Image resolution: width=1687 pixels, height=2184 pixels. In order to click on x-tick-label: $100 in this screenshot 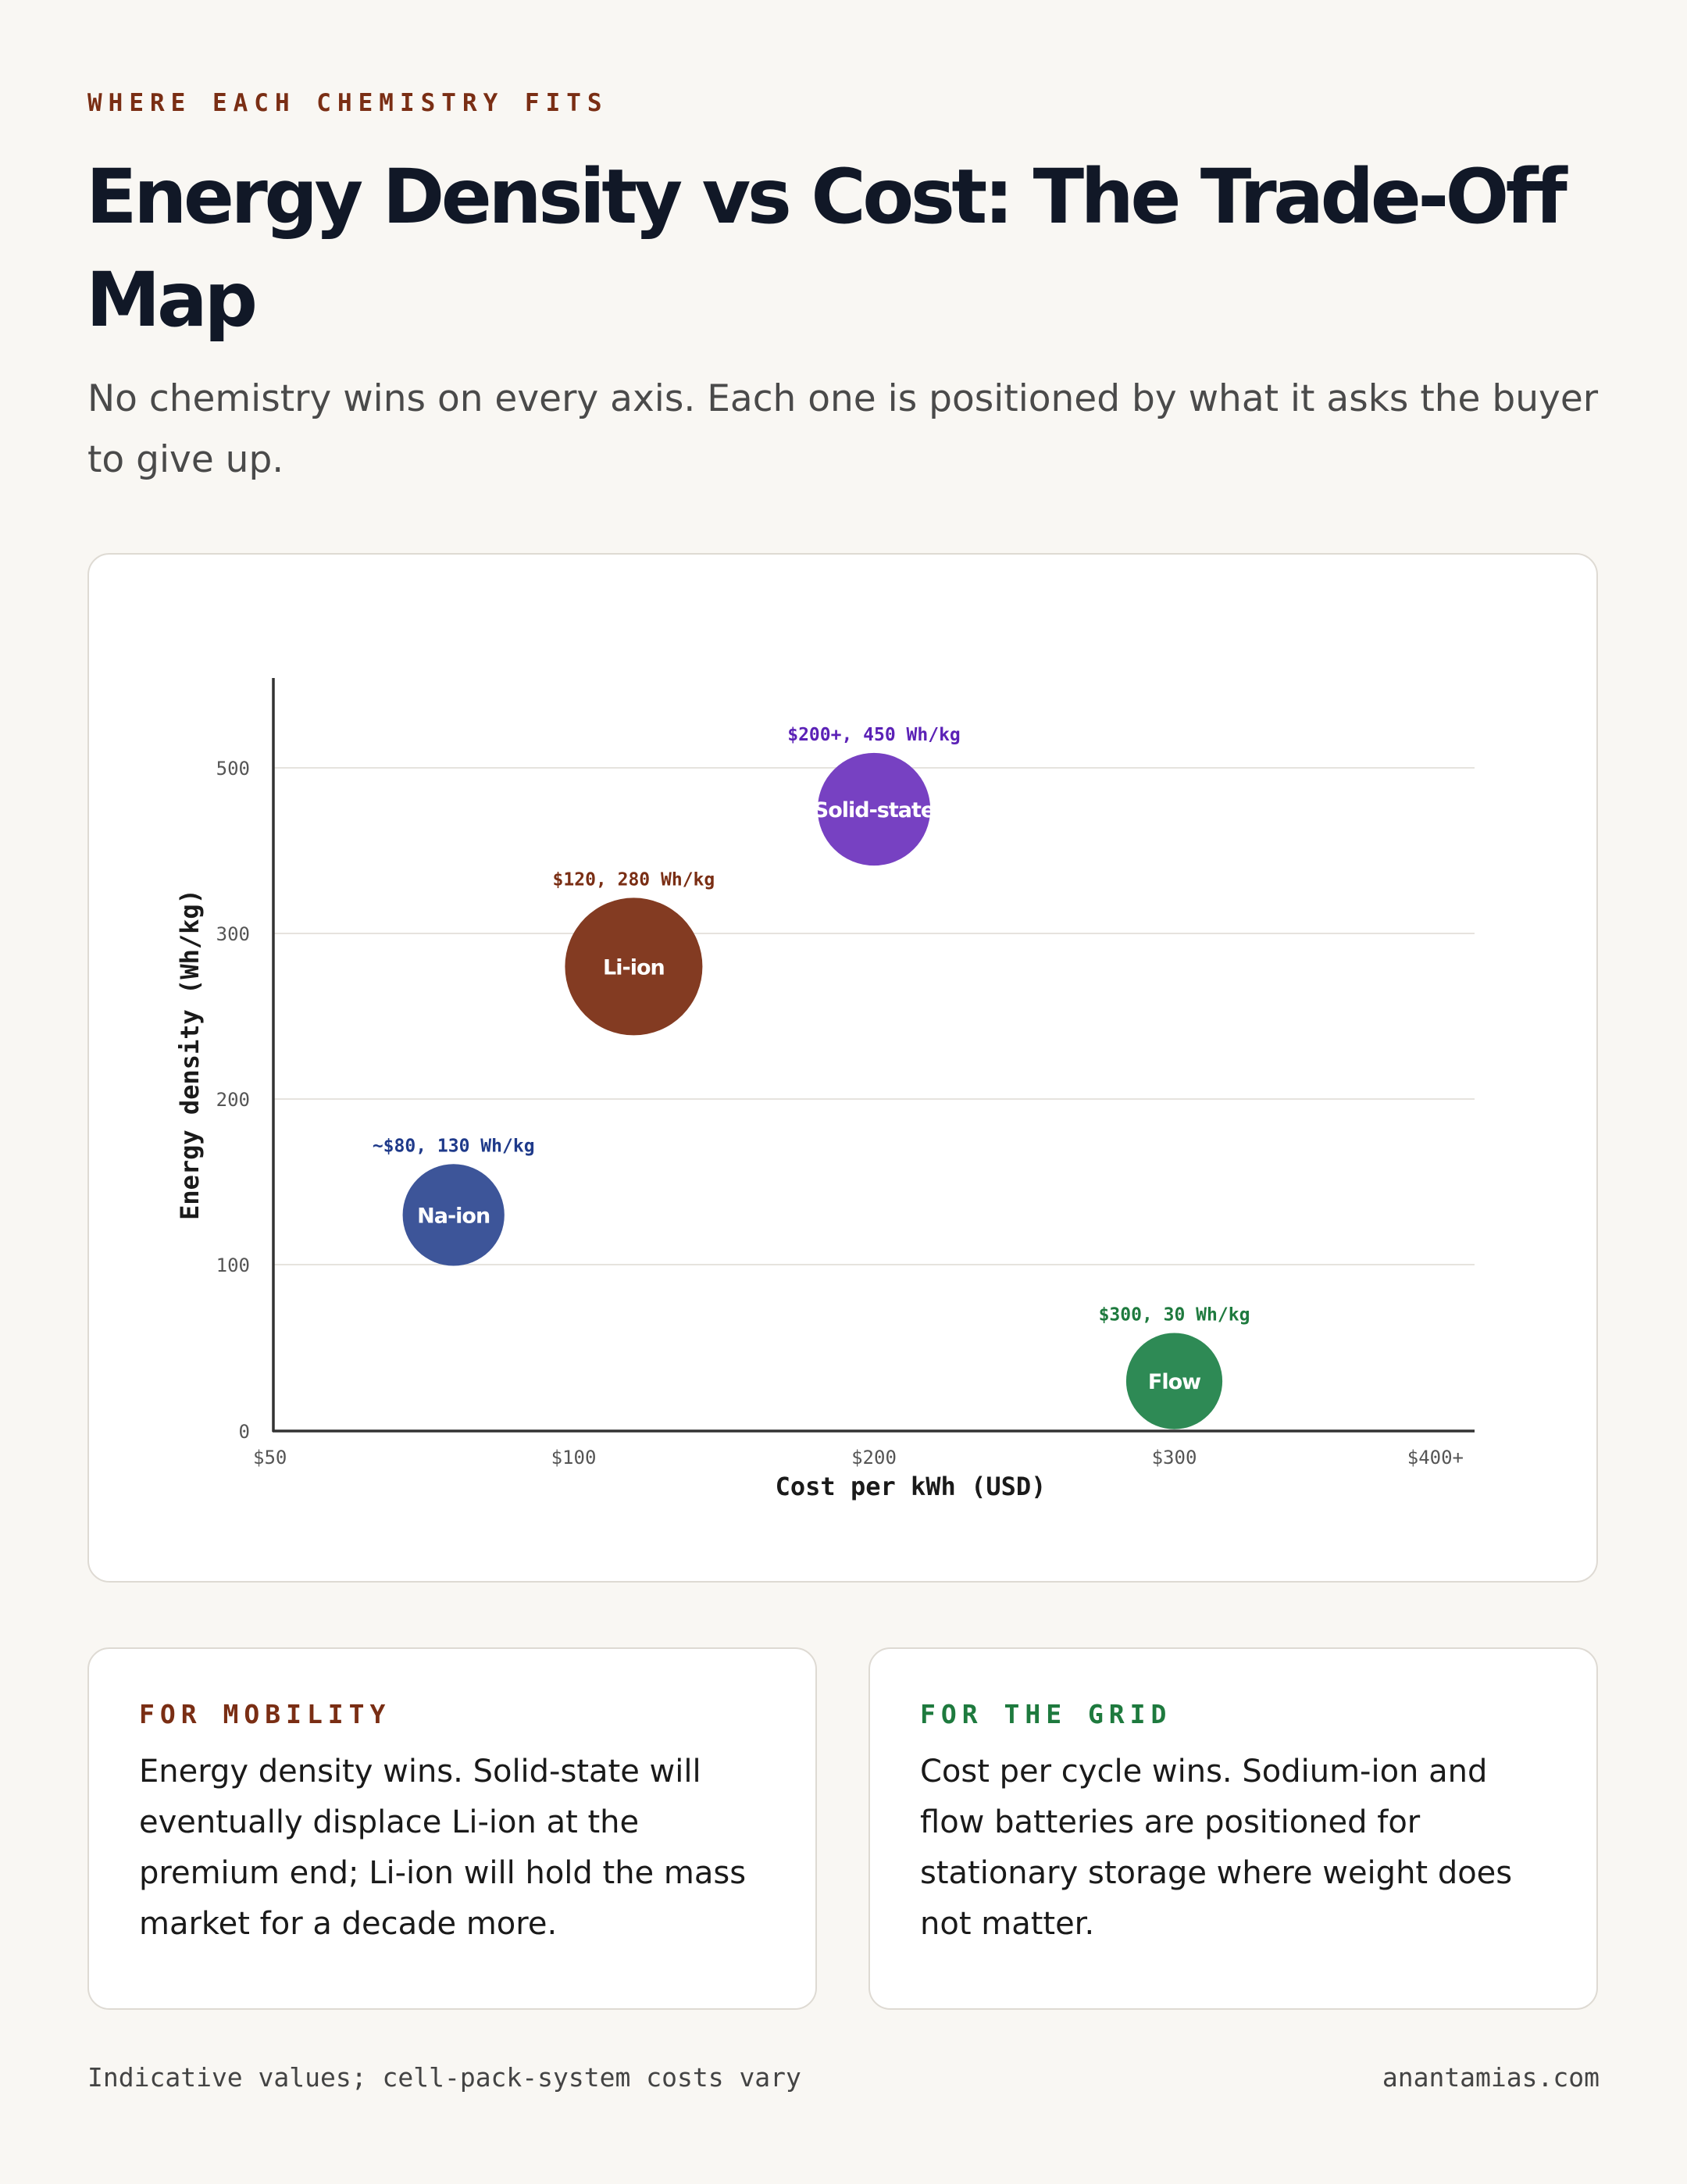, I will do `click(574, 1457)`.